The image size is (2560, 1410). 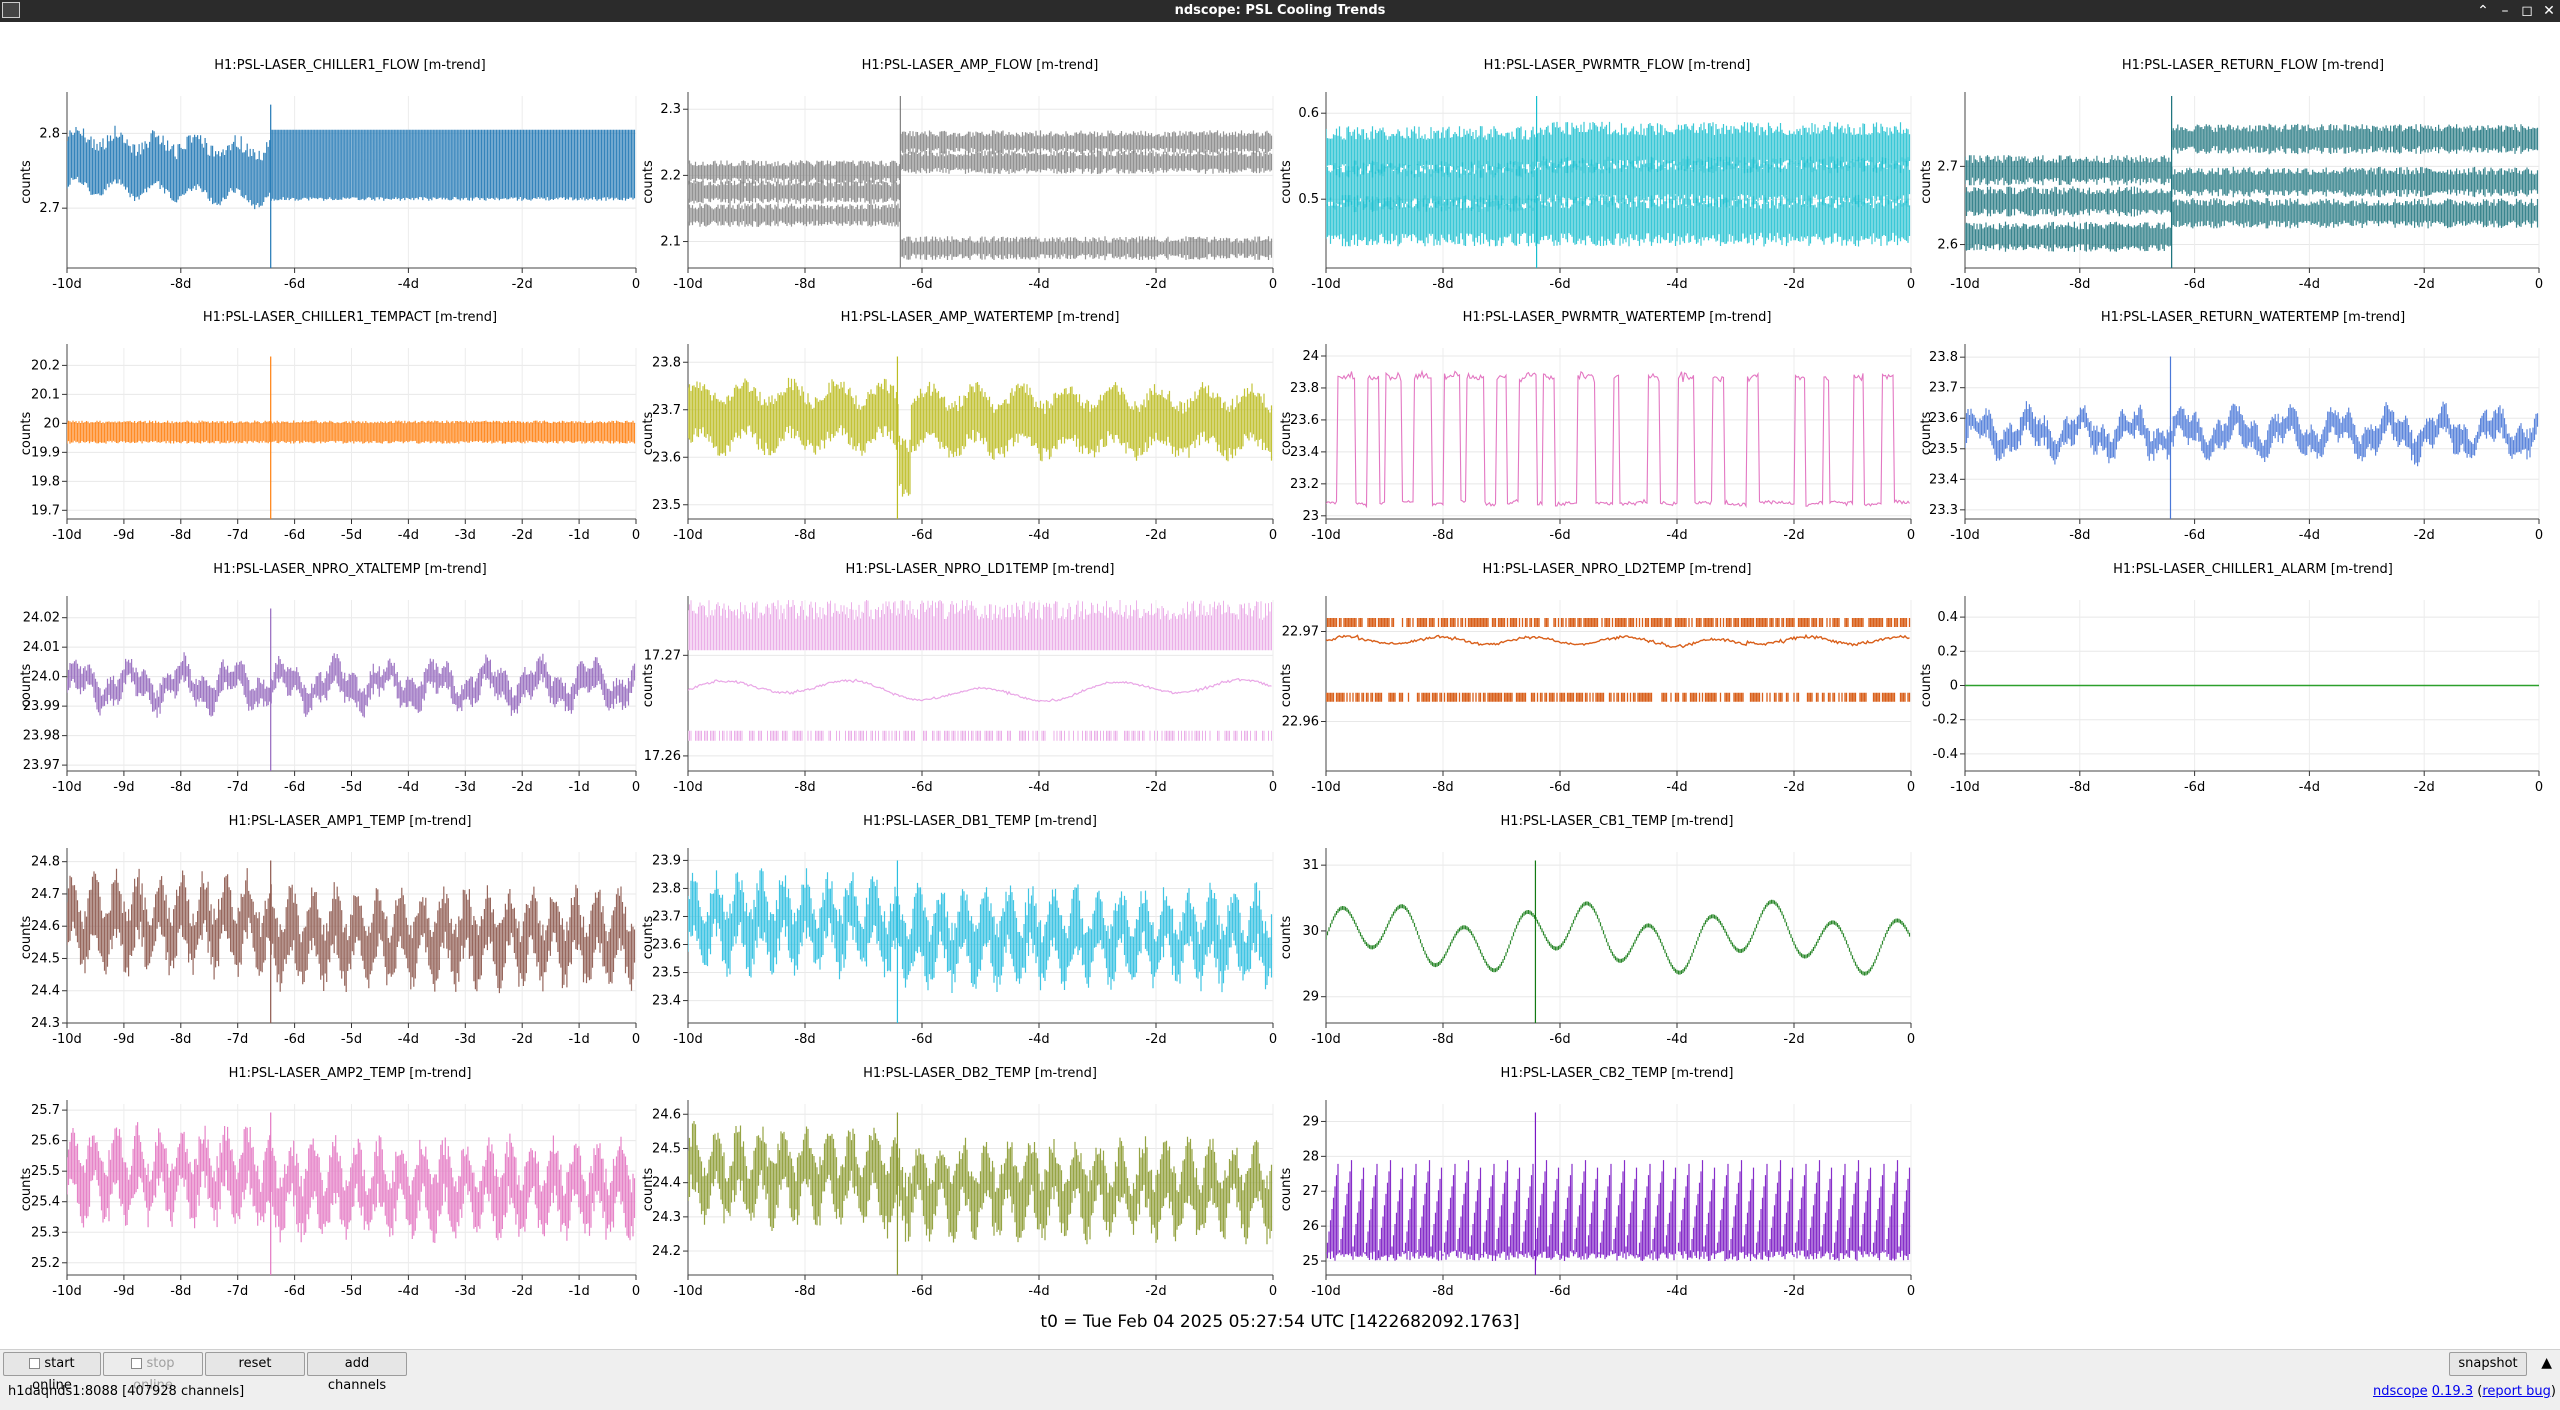 What do you see at coordinates (45, 894) in the screenshot?
I see `y-tick-label: 24.7` at bounding box center [45, 894].